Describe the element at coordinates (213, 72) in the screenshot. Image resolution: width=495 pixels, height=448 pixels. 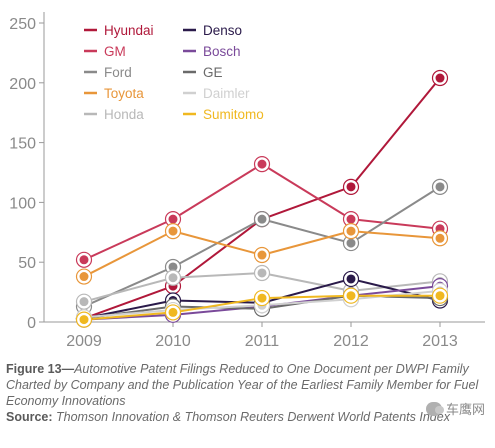
I see `legend-label-ge: GE` at that location.